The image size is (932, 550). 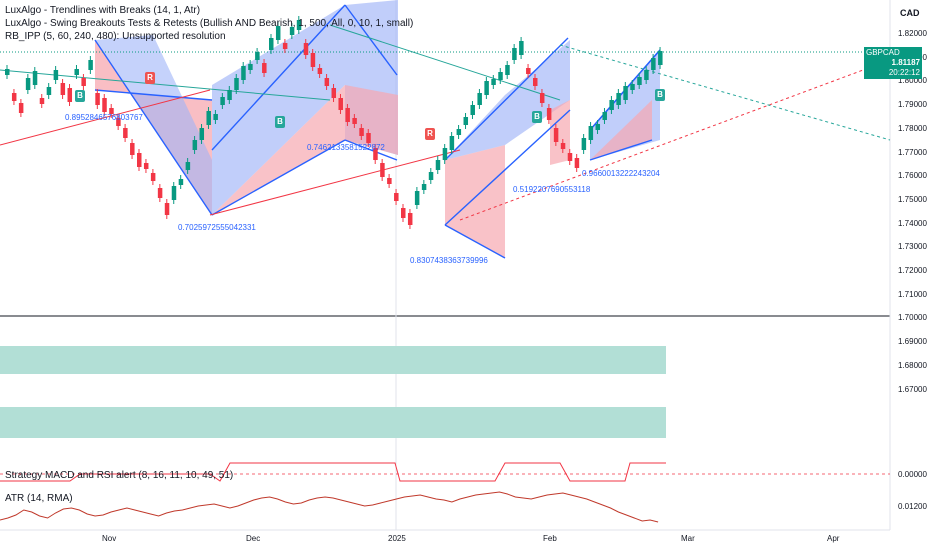 I want to click on price-tag-symbol: GBPCAD, so click(x=883, y=52).